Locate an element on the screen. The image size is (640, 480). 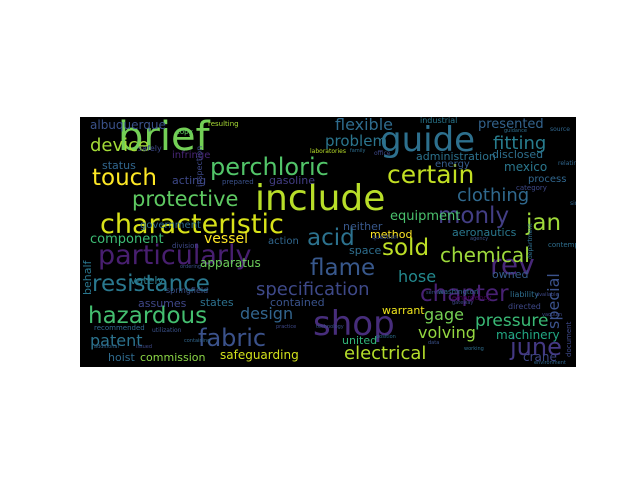
word-category: category is located at coordinates (531, 188).